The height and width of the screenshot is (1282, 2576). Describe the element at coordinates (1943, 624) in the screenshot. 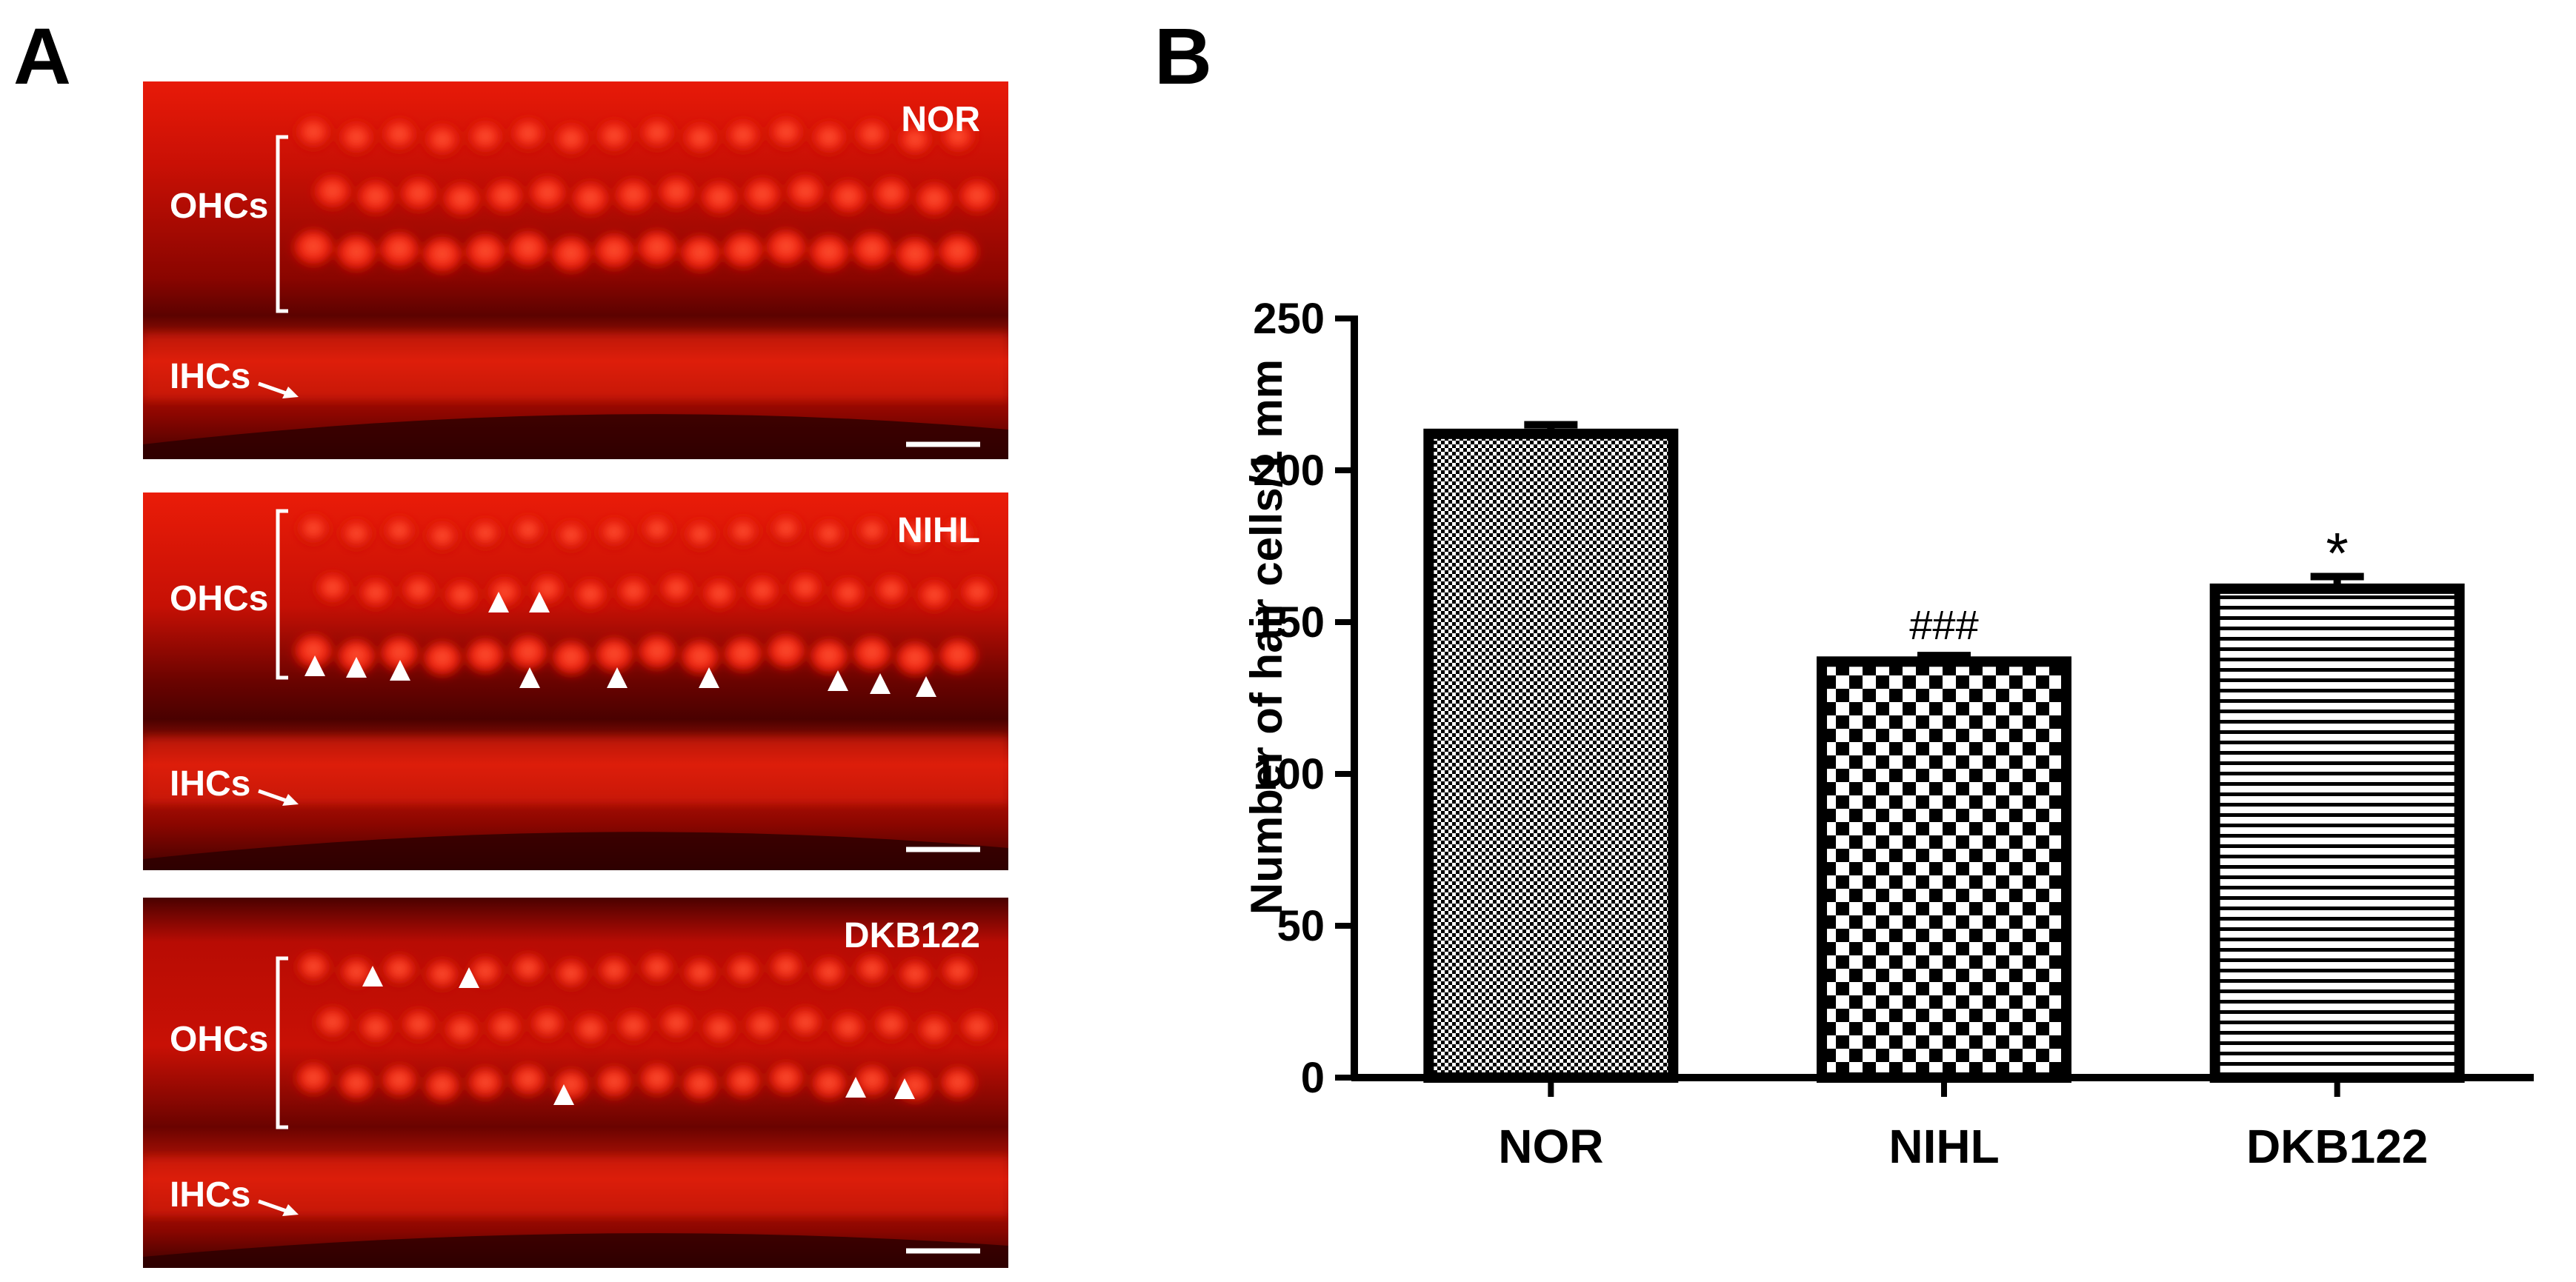

I see `significance-mark: ###` at that location.